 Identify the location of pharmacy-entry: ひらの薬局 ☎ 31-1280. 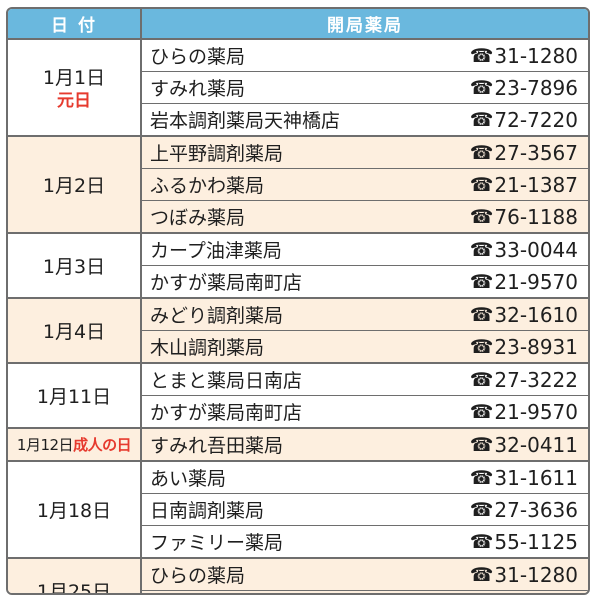
(365, 55).